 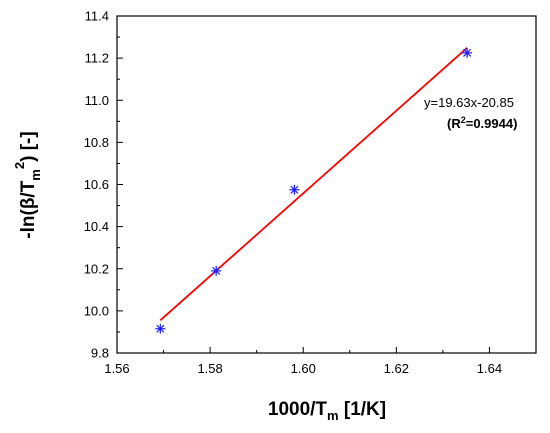 I want to click on r2-superscript: 2, so click(x=463, y=120).